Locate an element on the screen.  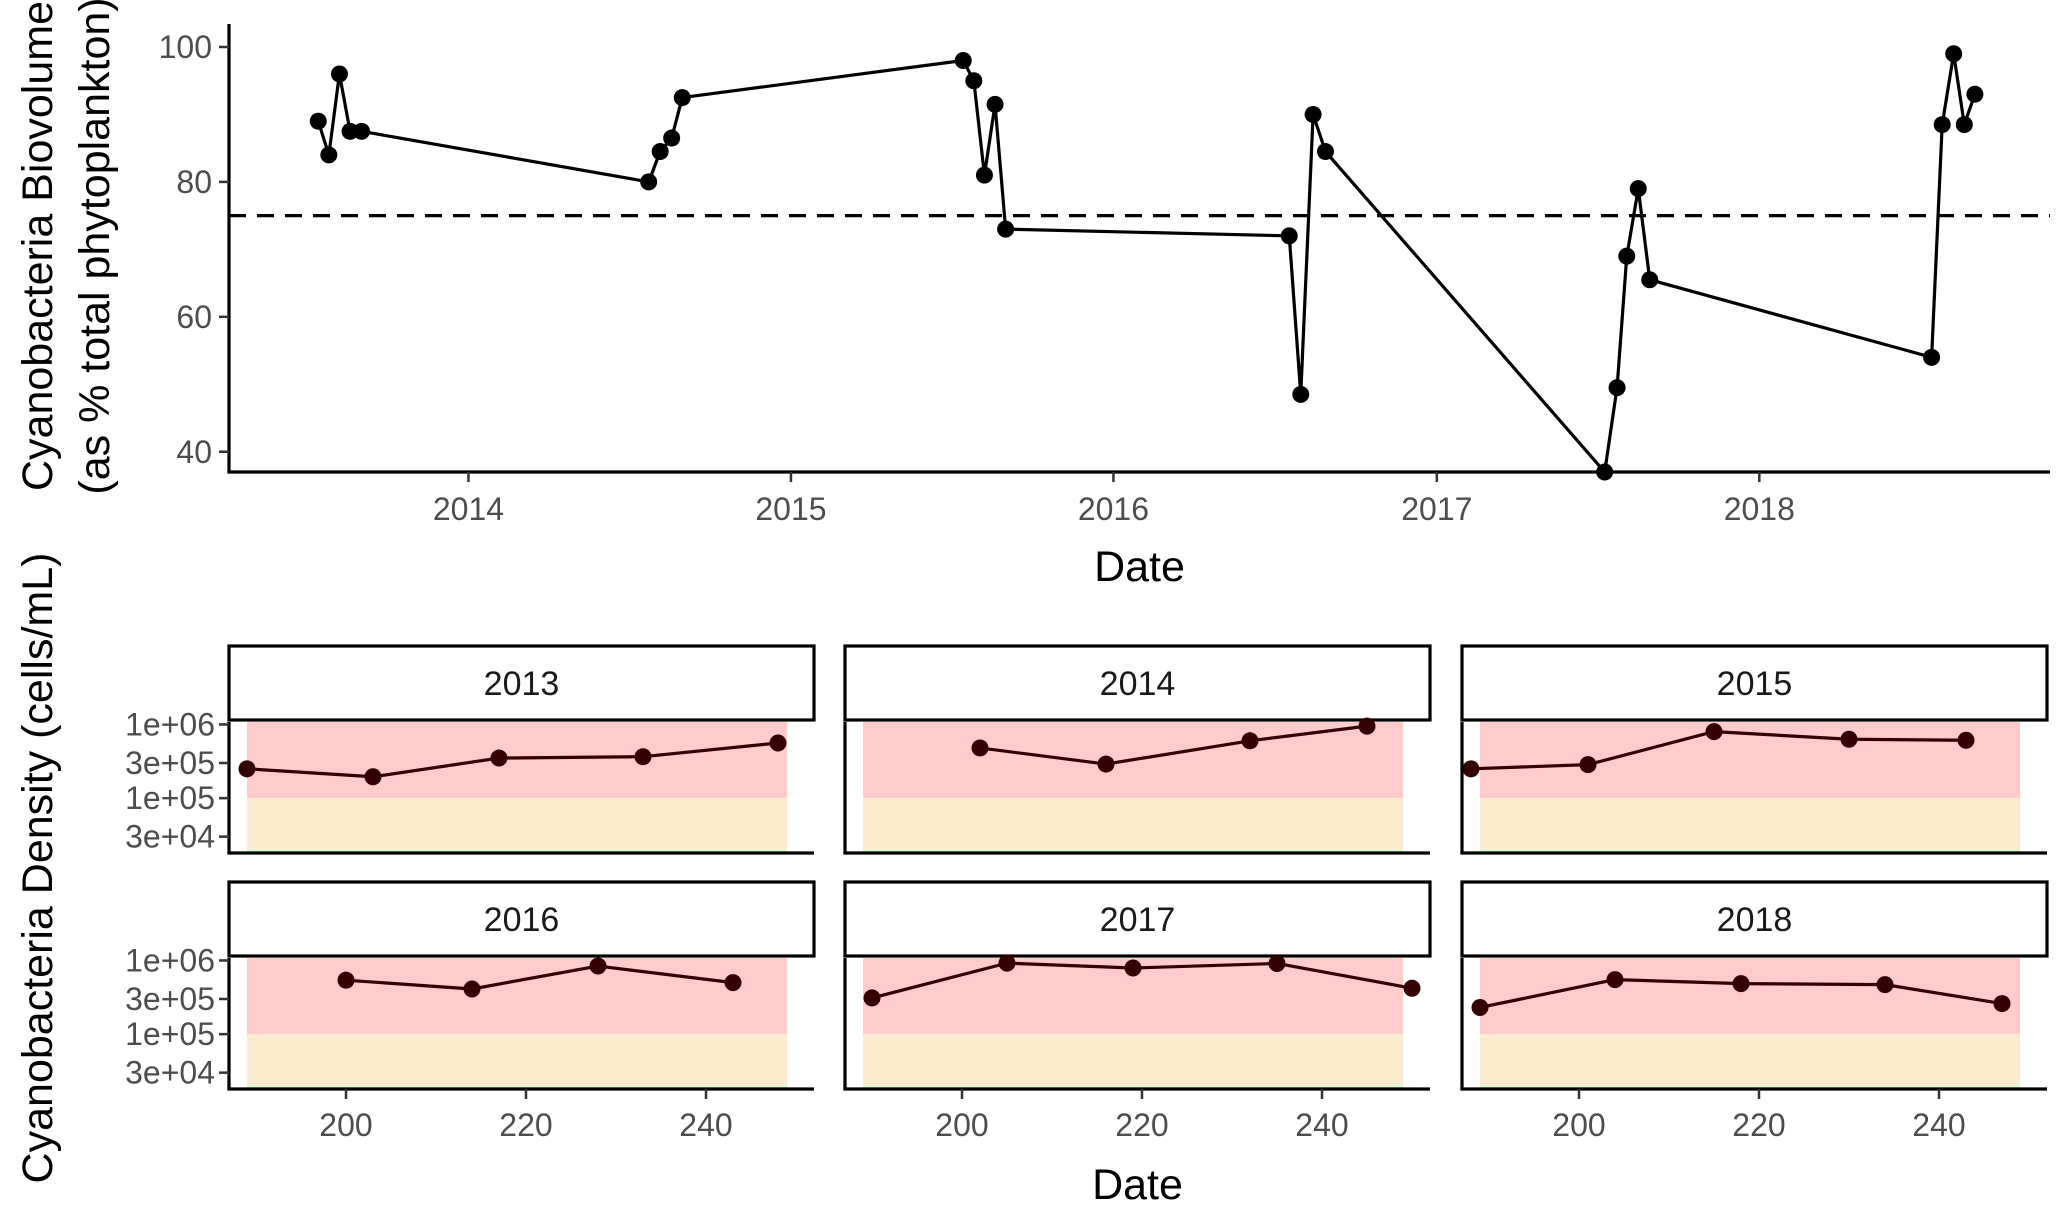
facet-strip-label: 2014 is located at coordinates (1138, 684).